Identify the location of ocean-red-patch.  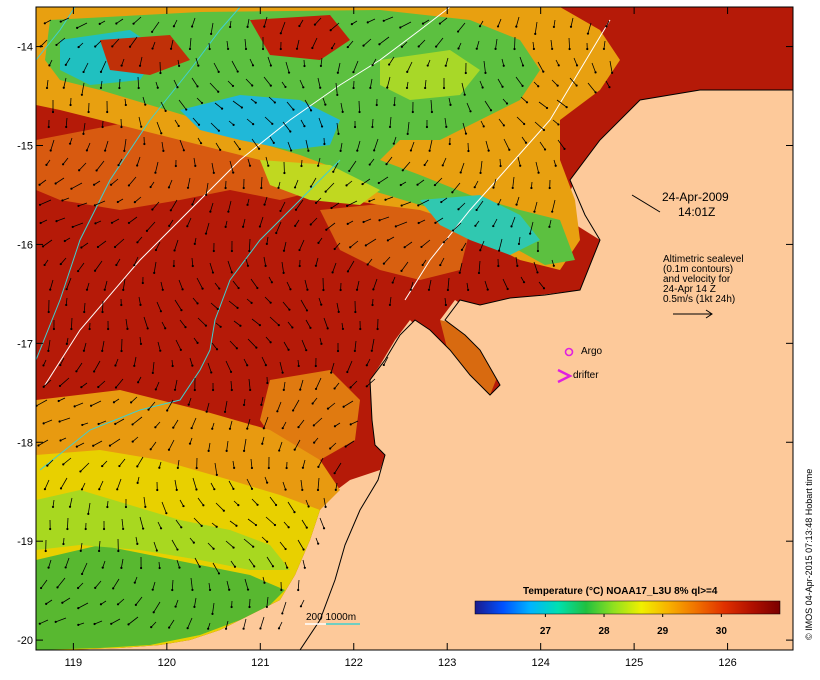
(300, 37).